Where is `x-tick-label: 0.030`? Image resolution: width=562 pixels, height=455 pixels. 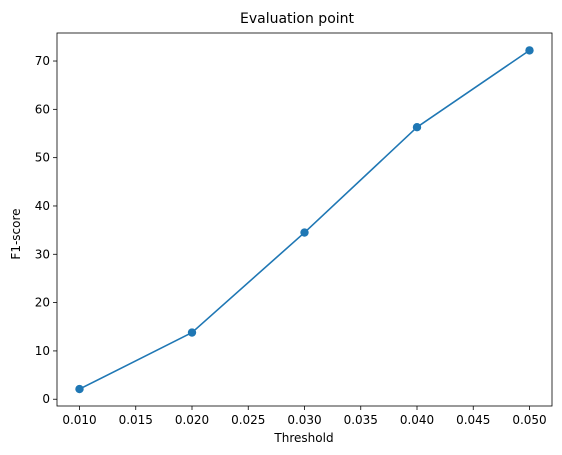 x-tick-label: 0.030 is located at coordinates (304, 420).